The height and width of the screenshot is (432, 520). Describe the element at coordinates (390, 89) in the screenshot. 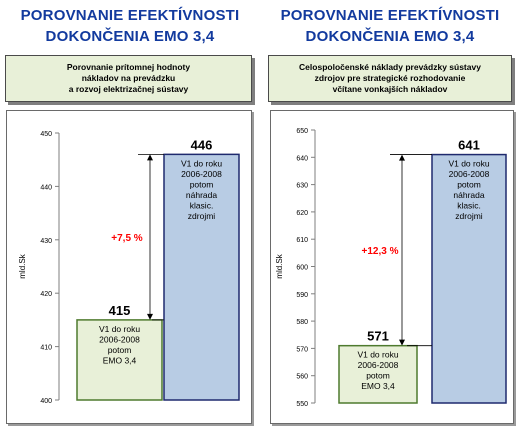

I see `right-subtitle-line: včítane vonkajších nákladov` at that location.